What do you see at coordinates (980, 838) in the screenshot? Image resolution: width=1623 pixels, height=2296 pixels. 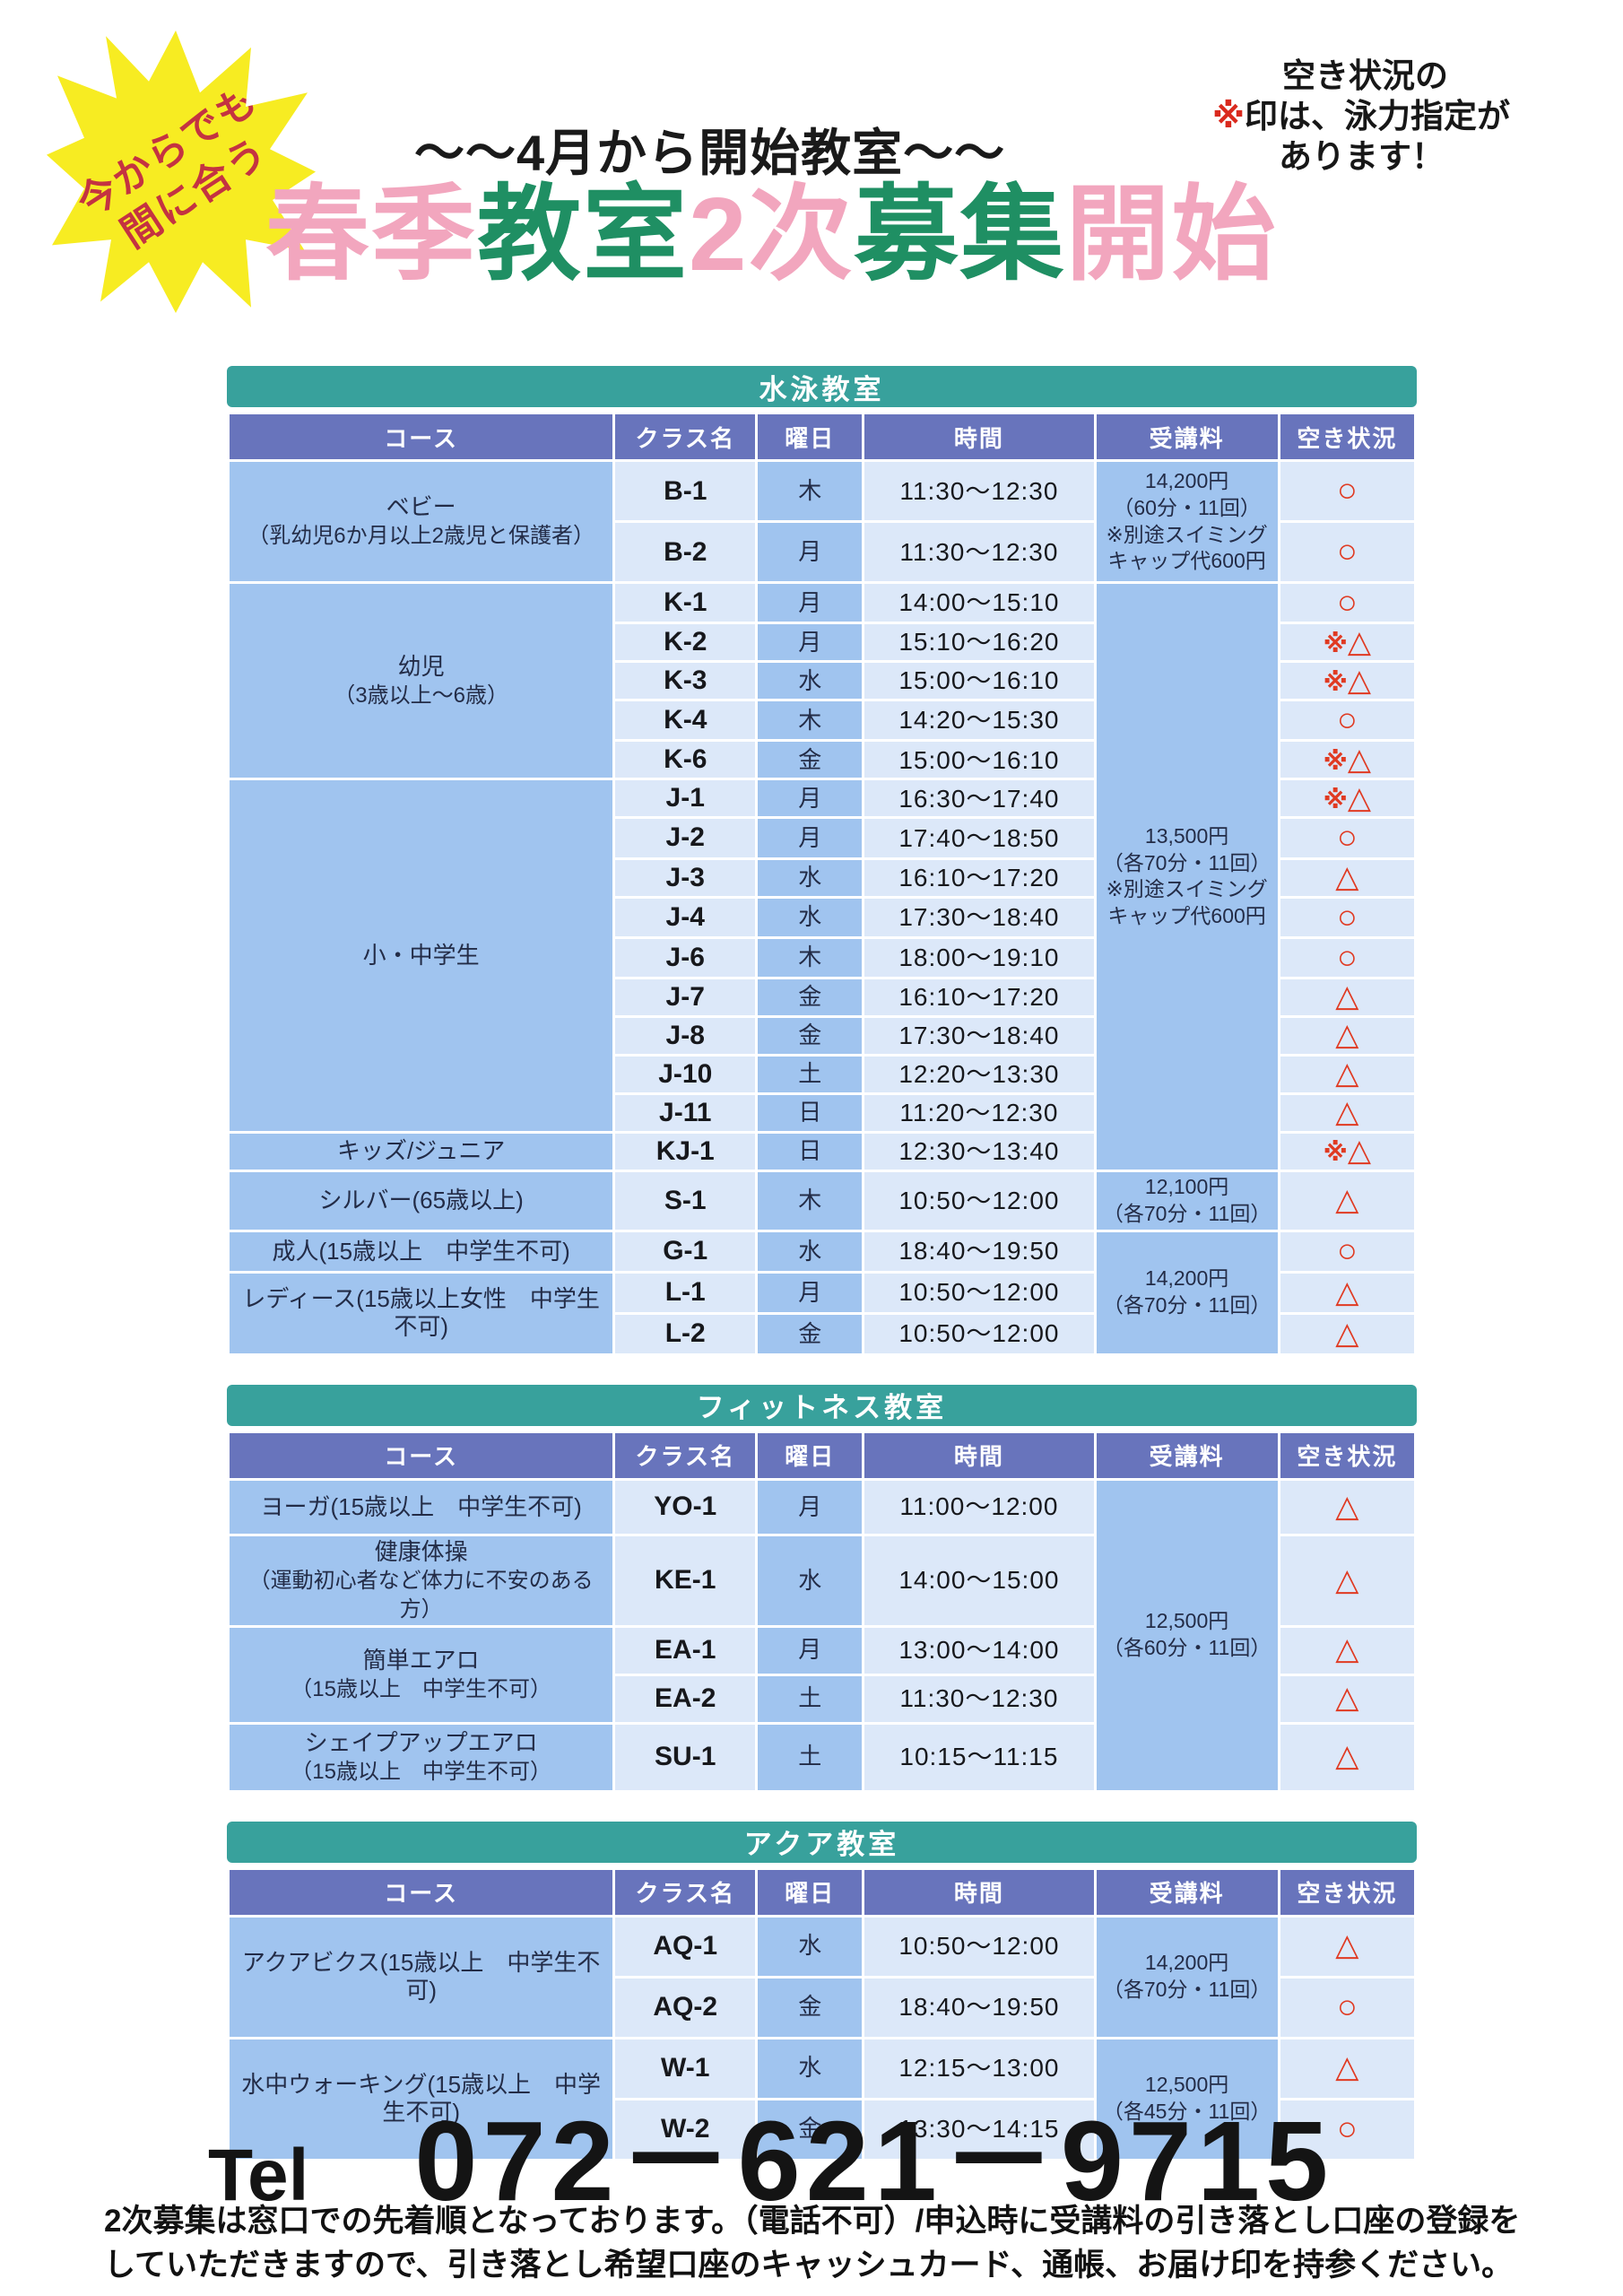 I see `swim-time-cell: 17:40～18:50` at bounding box center [980, 838].